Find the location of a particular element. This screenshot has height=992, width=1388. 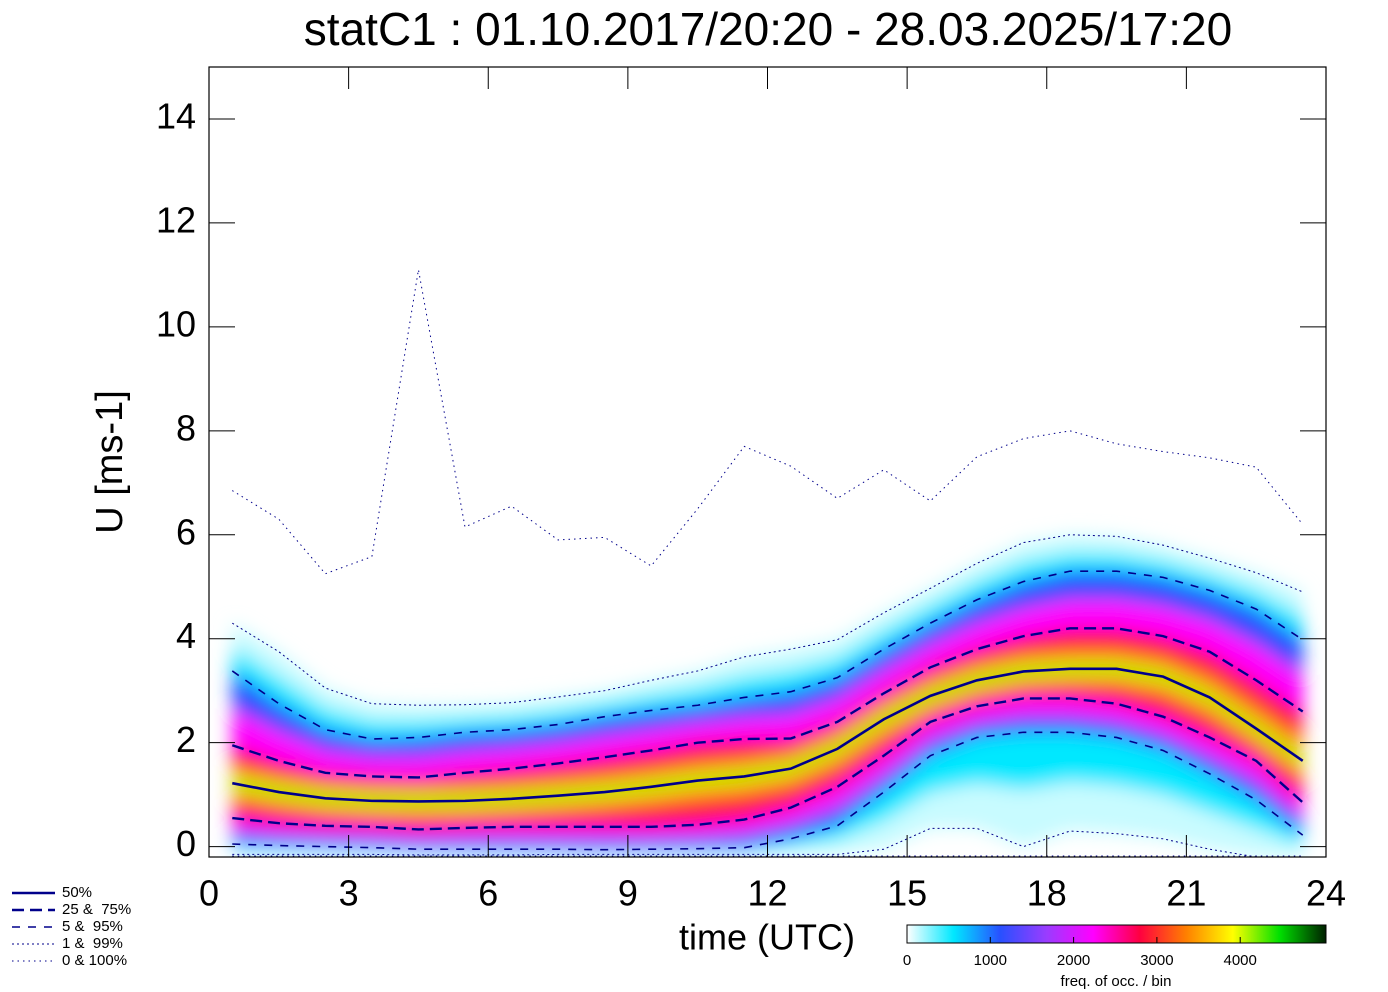

x-axis-label: time (UTC) is located at coordinates (767, 937).